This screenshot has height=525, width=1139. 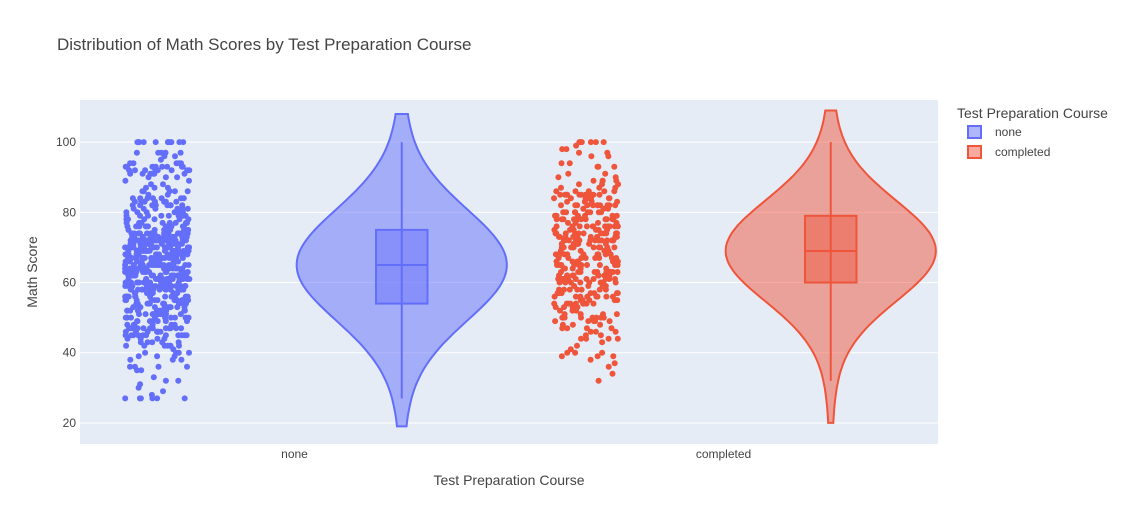 What do you see at coordinates (831, 249) in the screenshot?
I see `iqr-box-completed` at bounding box center [831, 249].